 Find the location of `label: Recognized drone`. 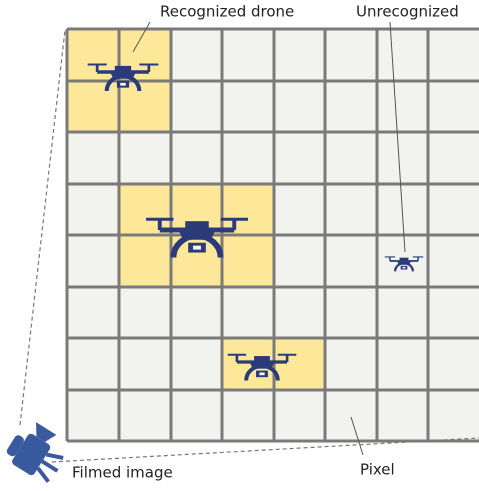

label: Recognized drone is located at coordinates (227, 12).